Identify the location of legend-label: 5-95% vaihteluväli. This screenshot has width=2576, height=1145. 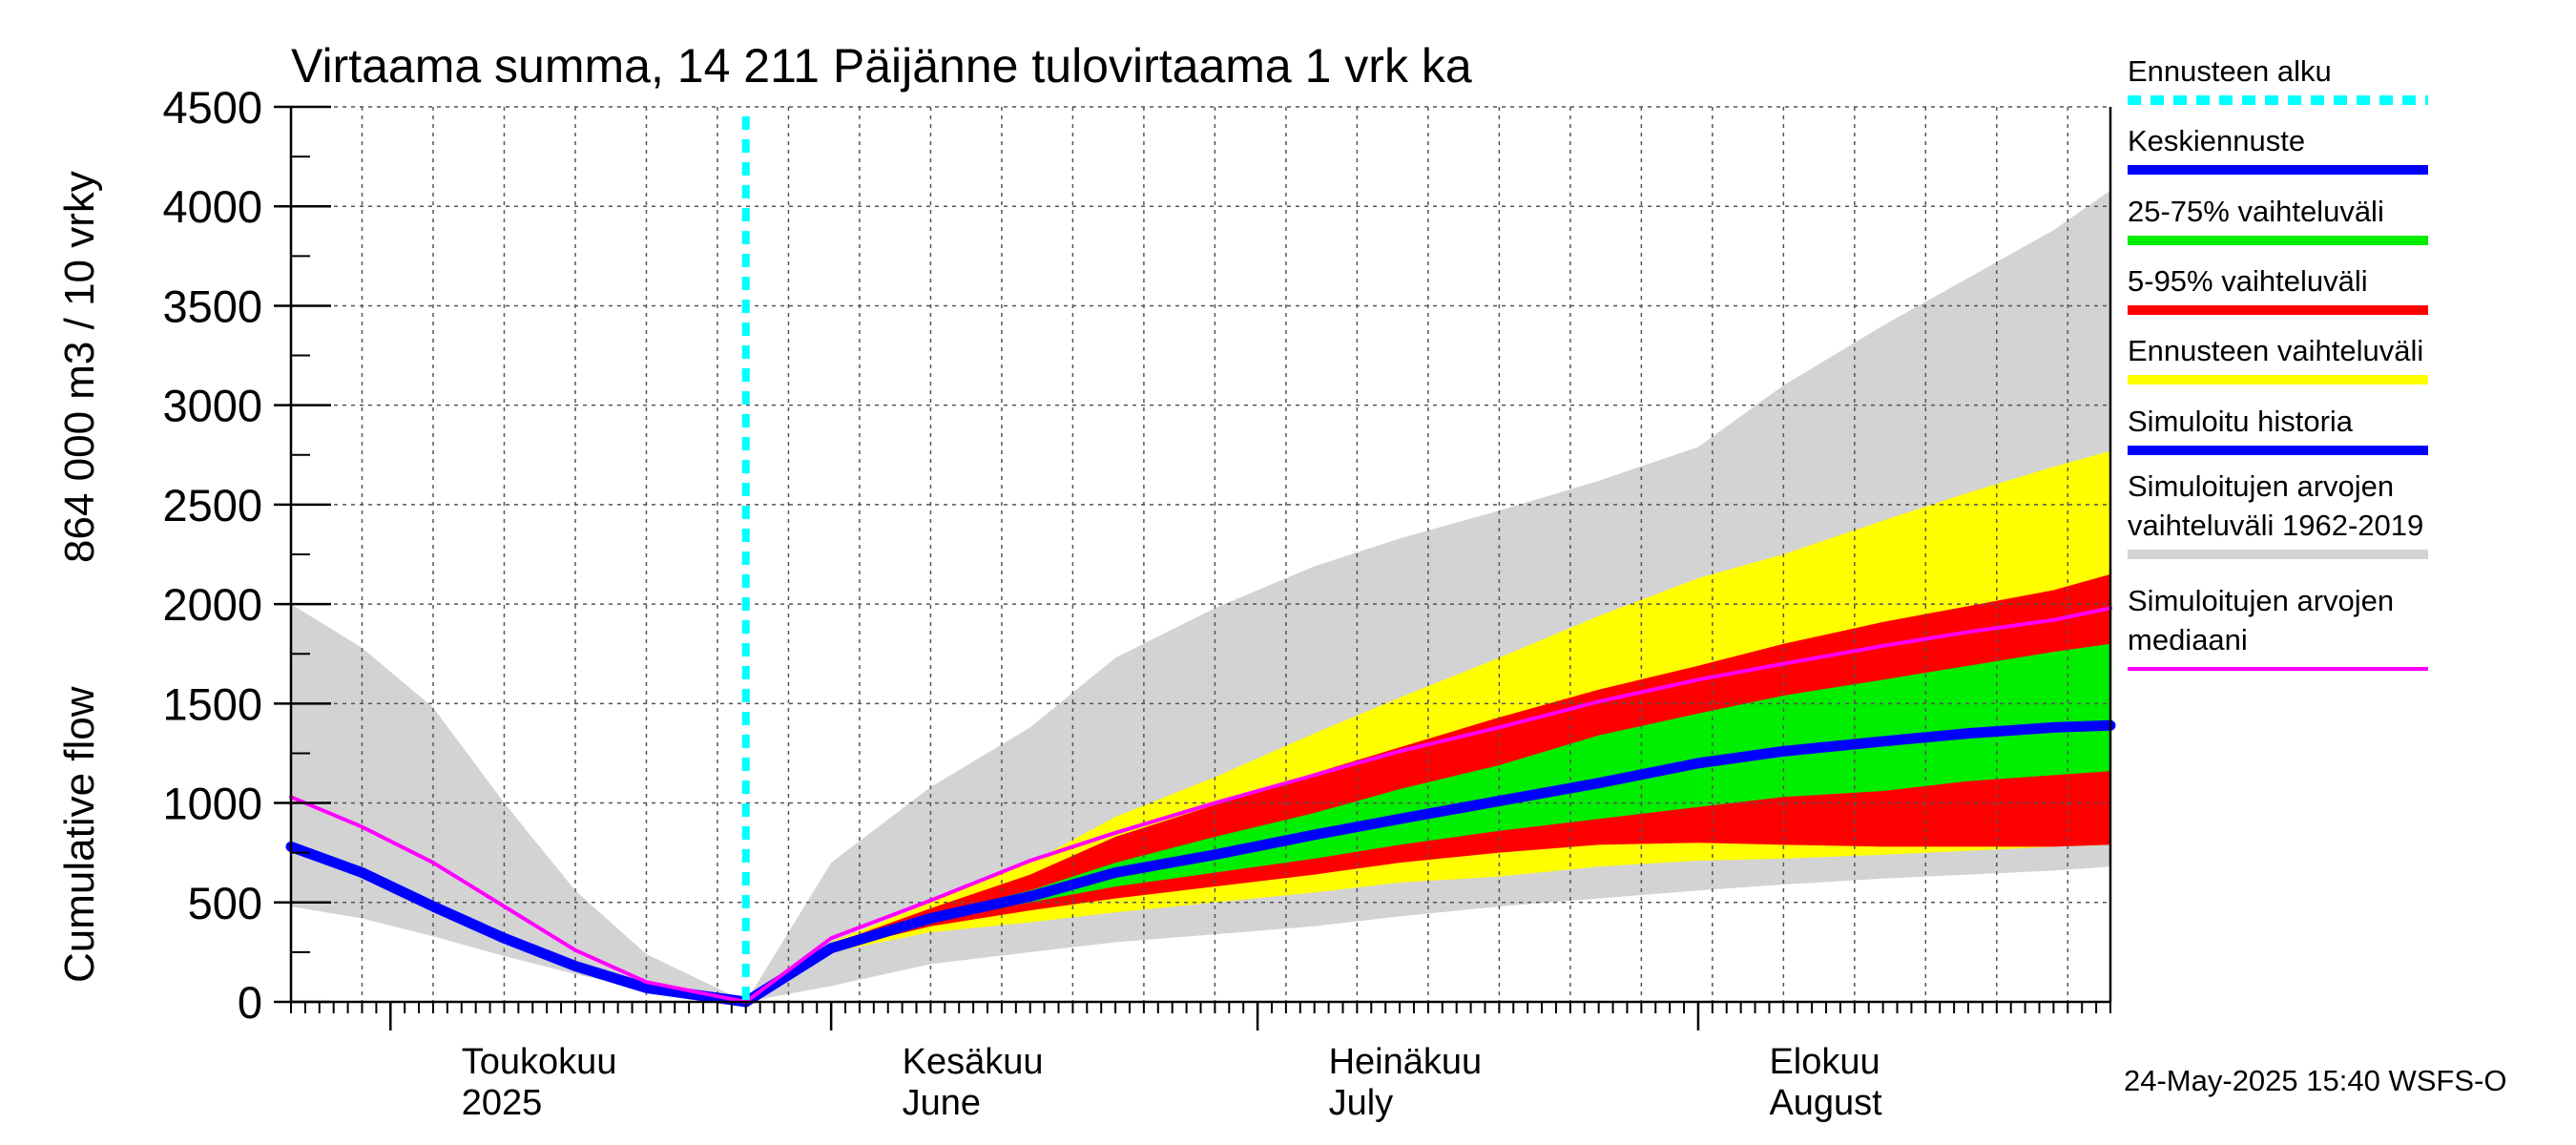
(2248, 281).